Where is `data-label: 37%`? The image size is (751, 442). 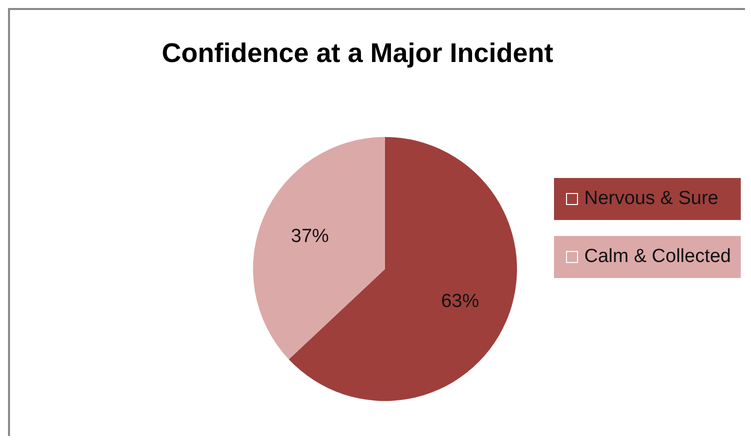 data-label: 37% is located at coordinates (310, 236).